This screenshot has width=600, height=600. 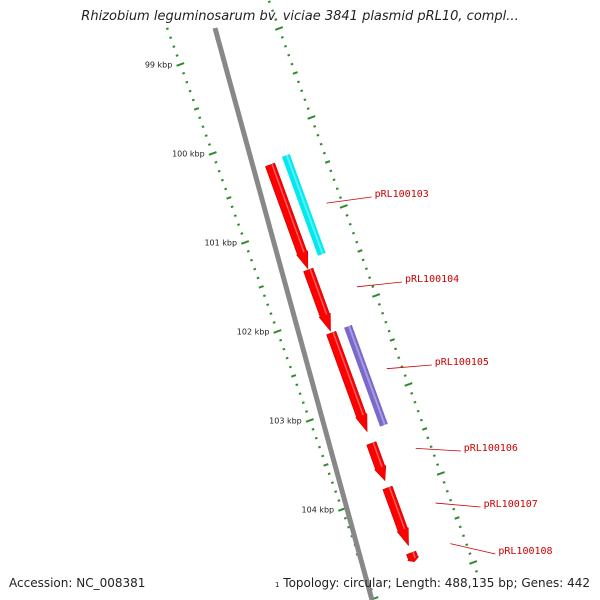 I want to click on kbp-label: 101 kbp, so click(x=220, y=242).